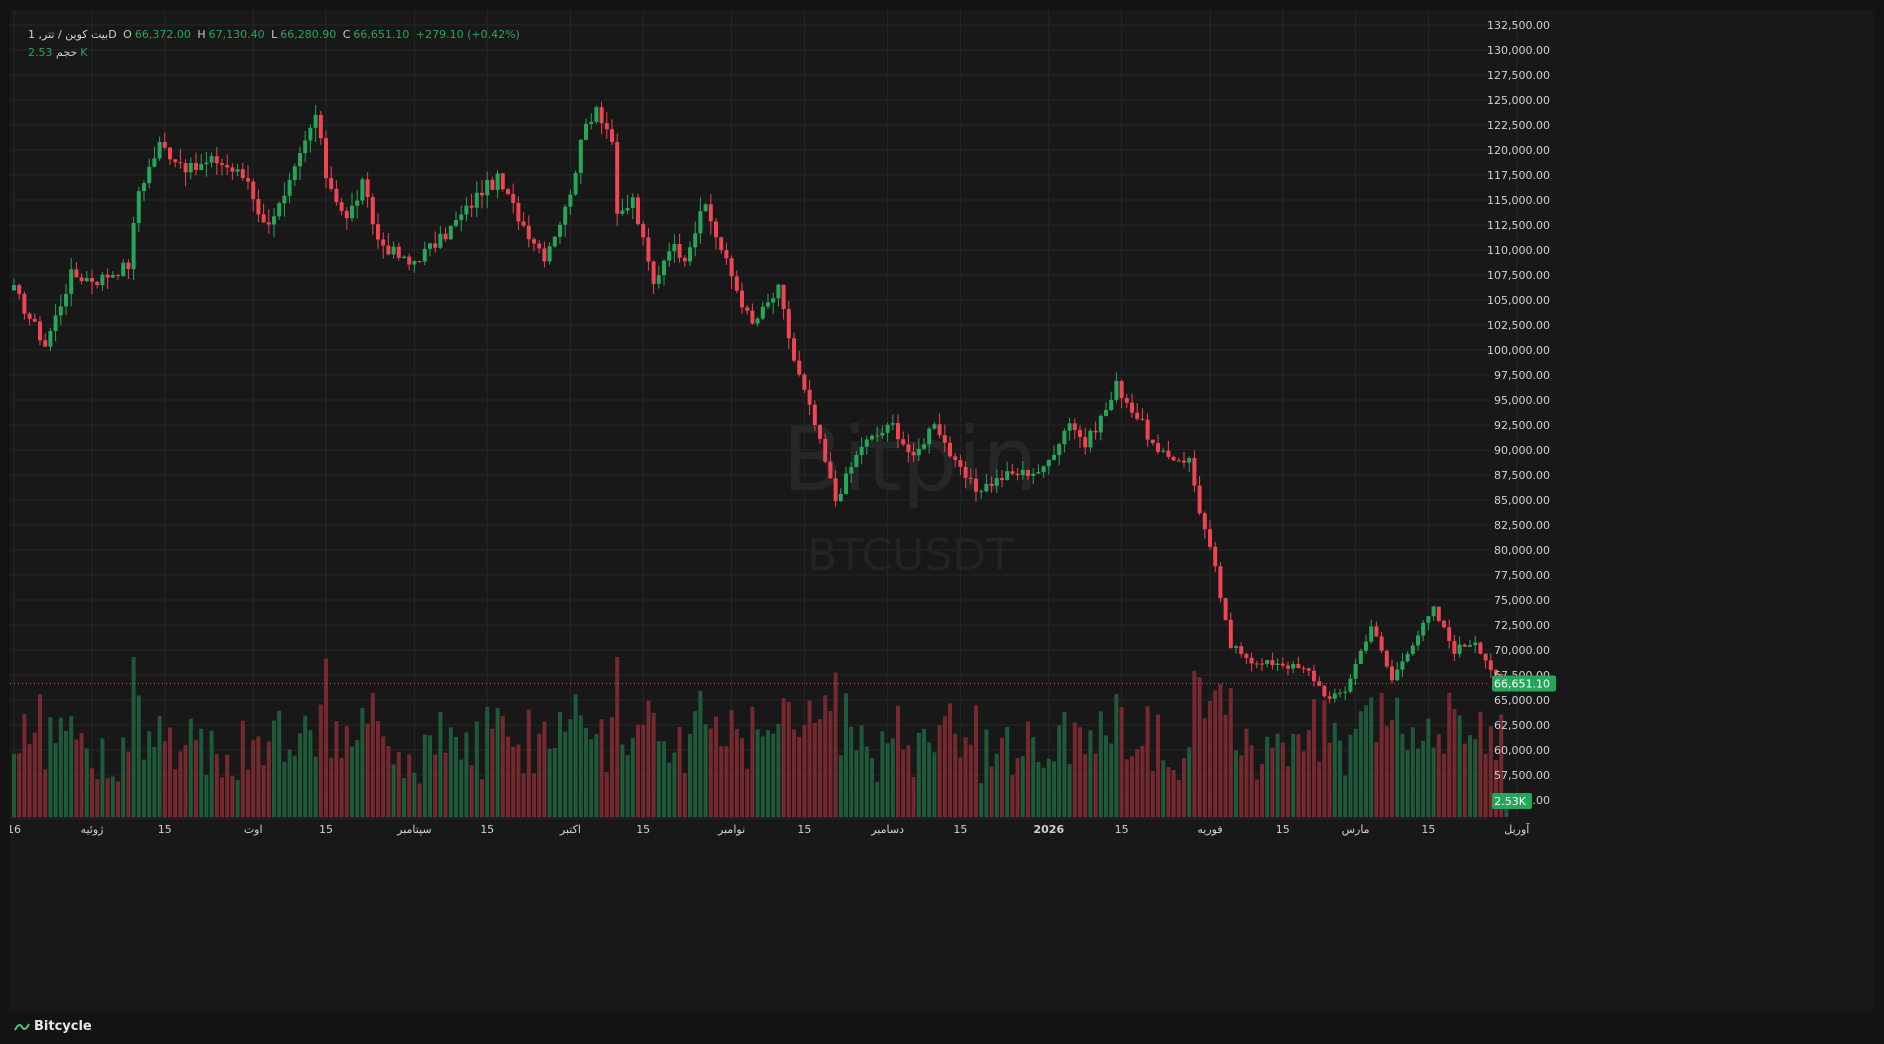 The height and width of the screenshot is (1044, 1884). I want to click on open-value: 66,372.00, so click(162, 34).